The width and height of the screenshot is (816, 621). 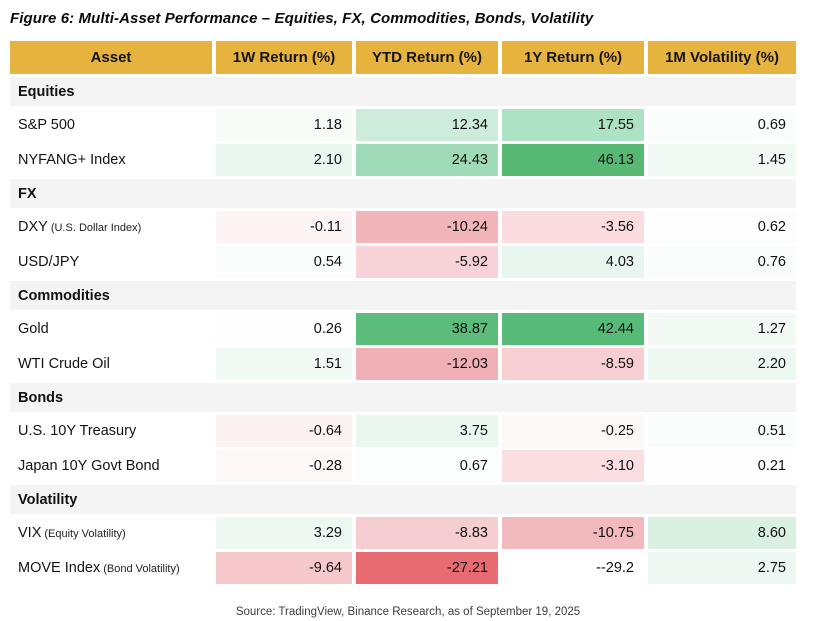 I want to click on value-cell: 2.75, so click(x=722, y=568).